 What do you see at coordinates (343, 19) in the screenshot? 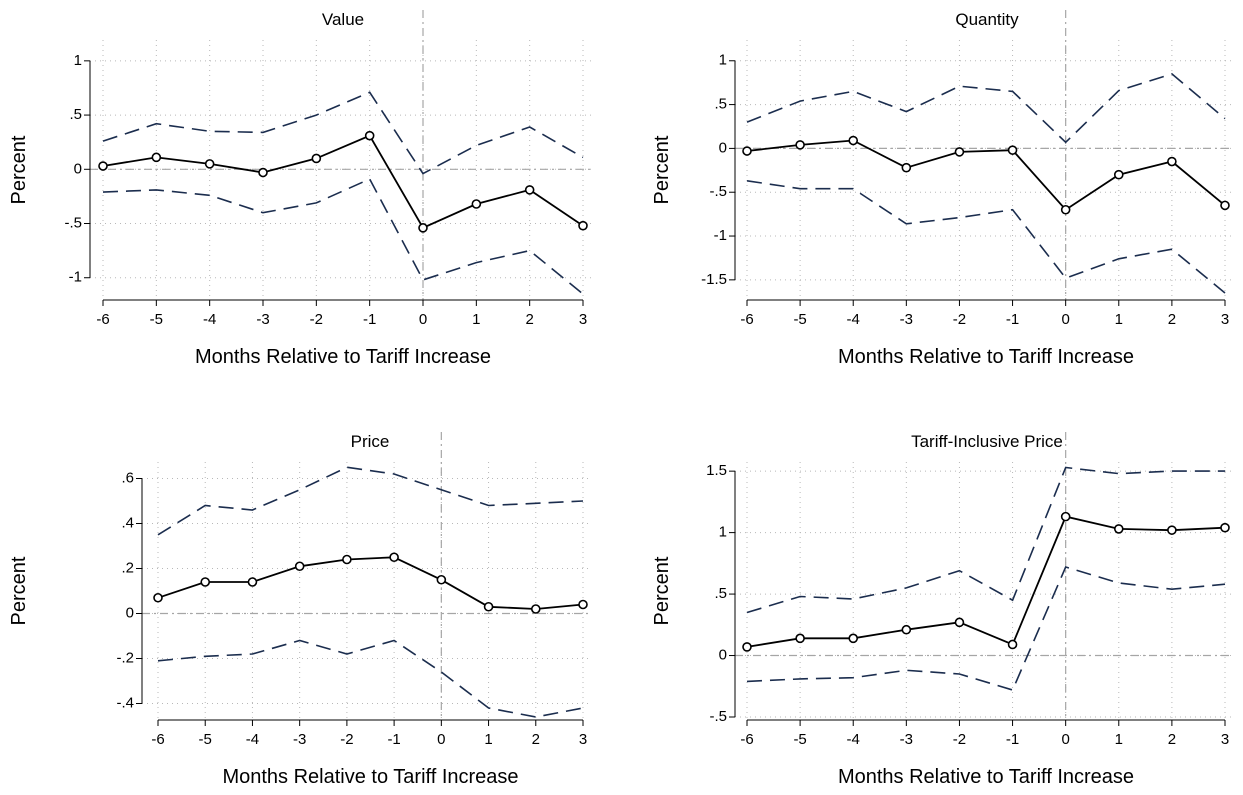
I see `chart-title: Value` at bounding box center [343, 19].